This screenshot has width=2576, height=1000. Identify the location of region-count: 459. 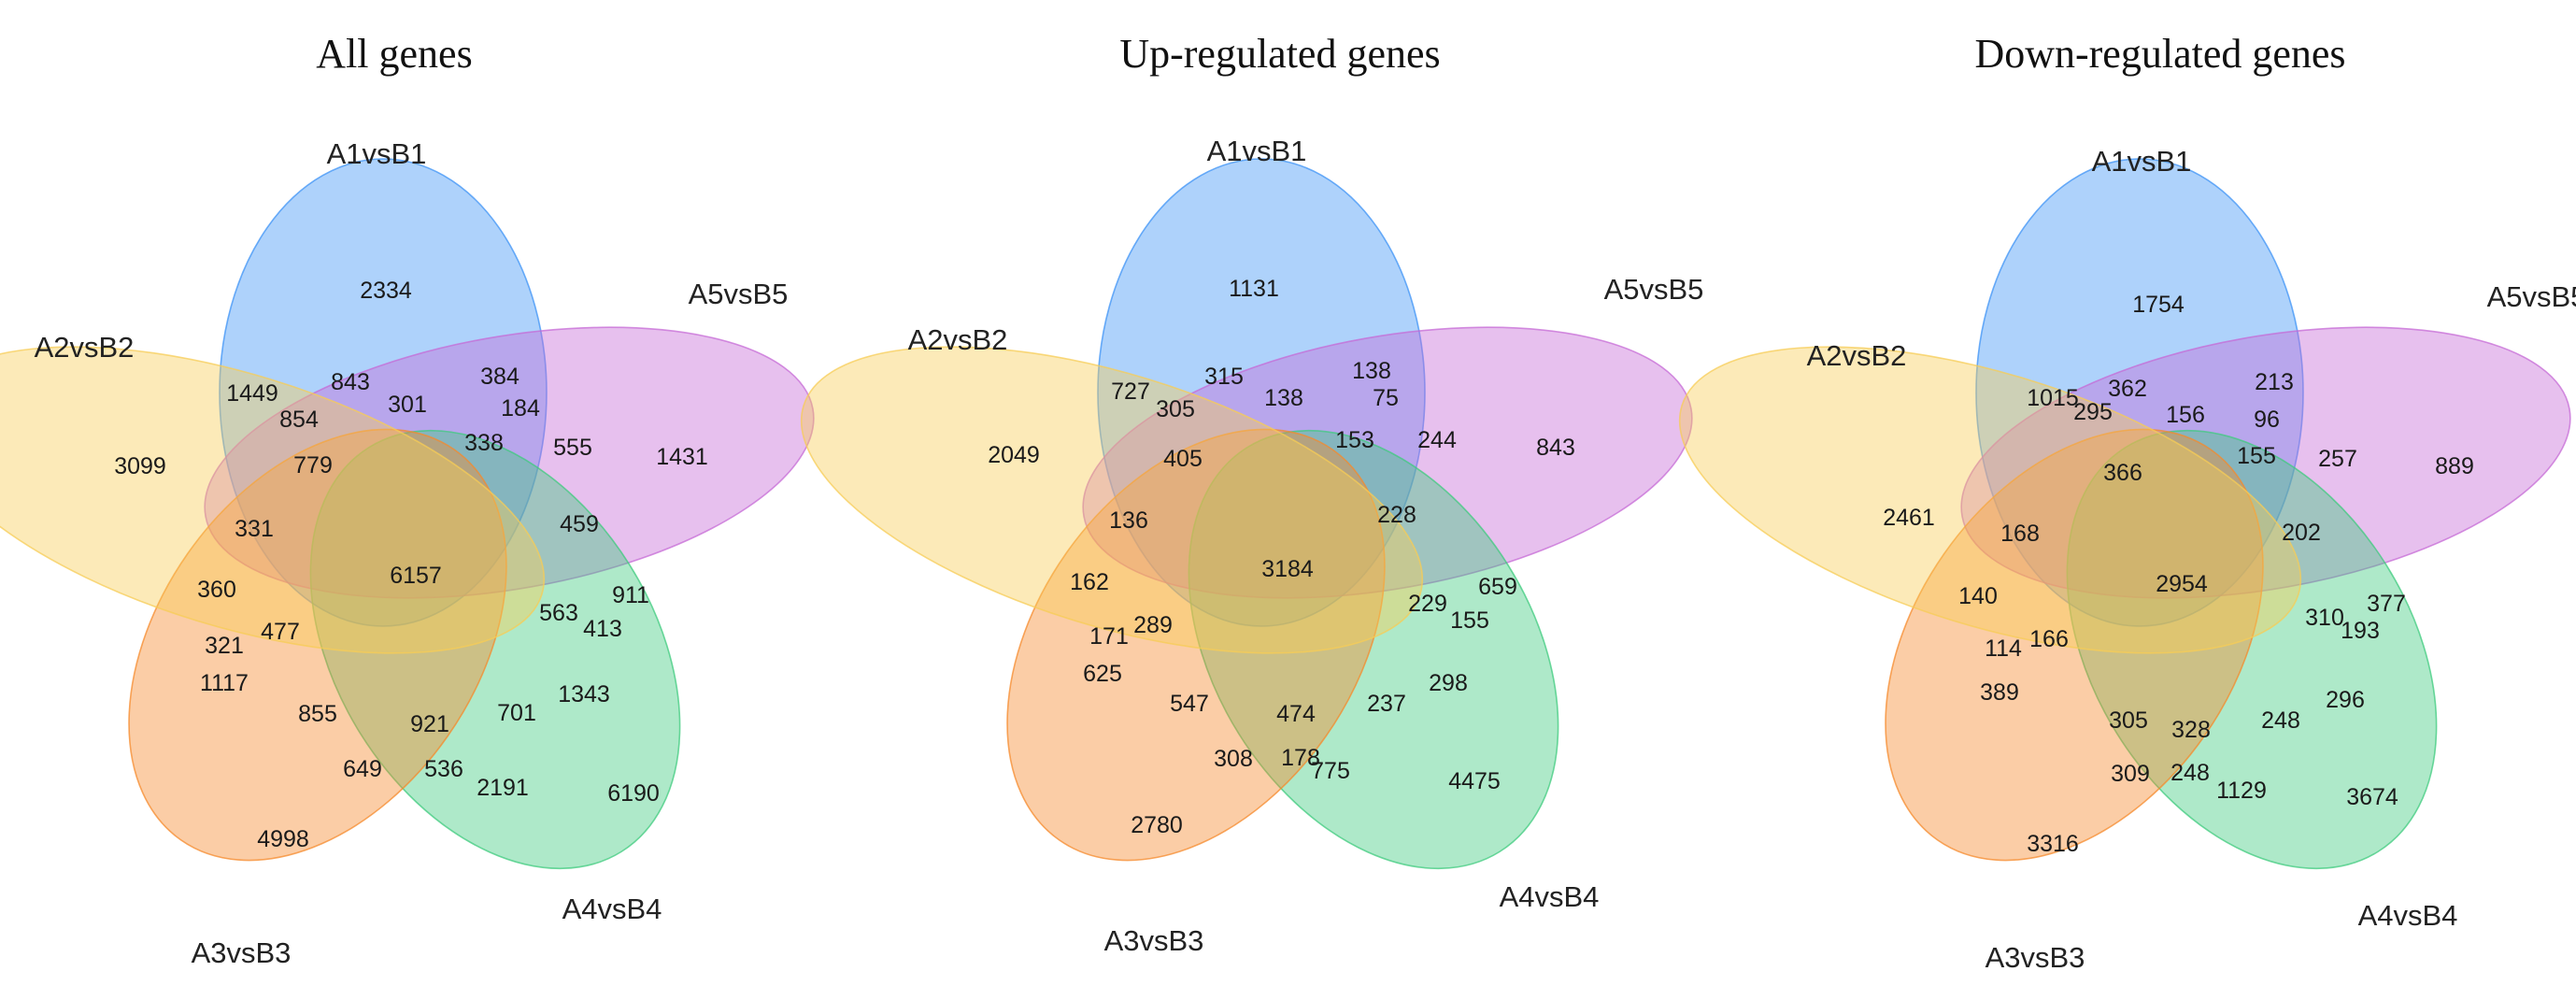
(580, 524).